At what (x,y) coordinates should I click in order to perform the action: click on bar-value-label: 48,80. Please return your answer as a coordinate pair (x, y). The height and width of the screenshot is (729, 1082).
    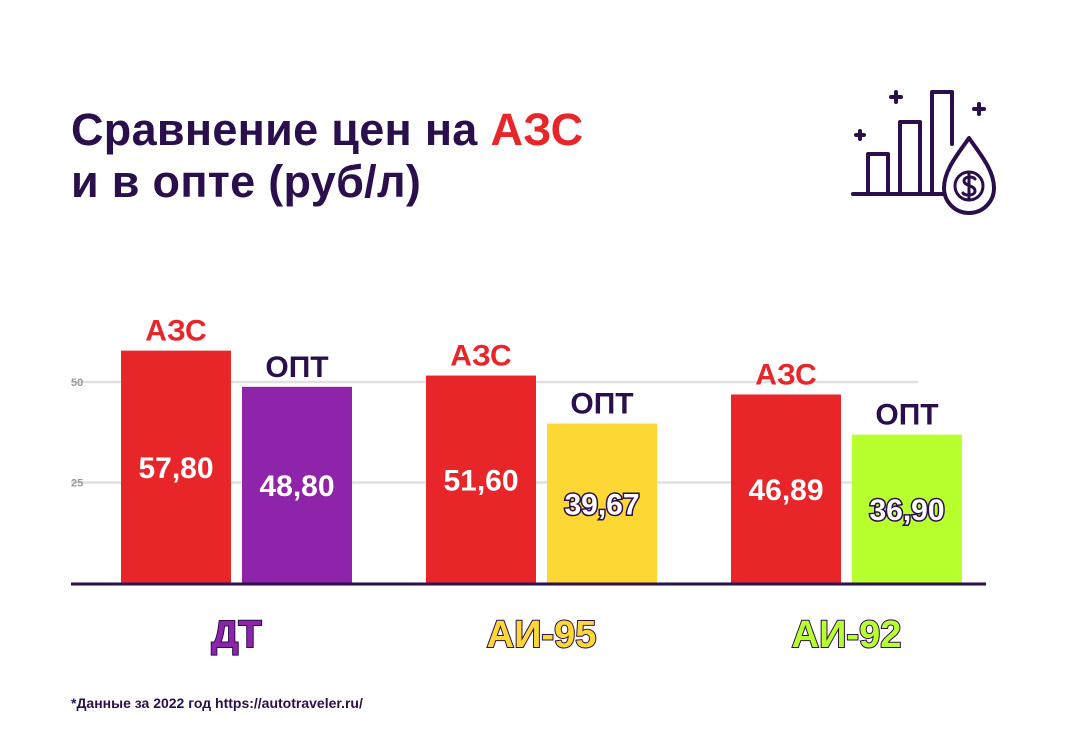
    Looking at the image, I should click on (296, 486).